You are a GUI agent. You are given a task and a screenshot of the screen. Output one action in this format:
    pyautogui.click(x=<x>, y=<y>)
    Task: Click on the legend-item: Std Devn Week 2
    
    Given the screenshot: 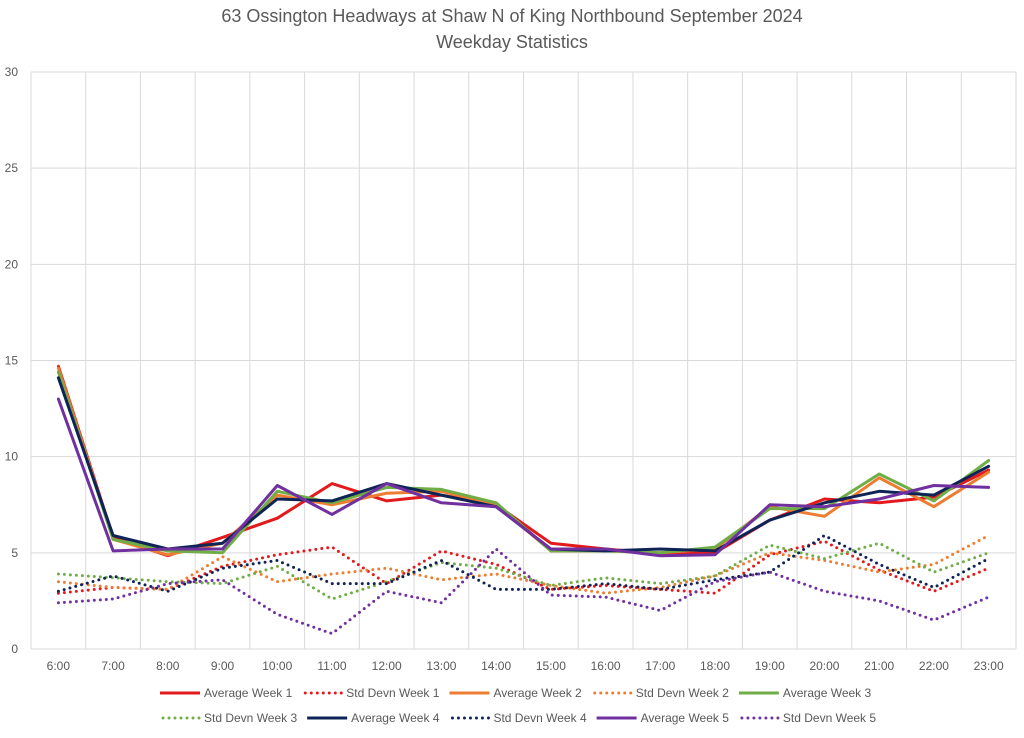 What is the action you would take?
    pyautogui.click(x=661, y=693)
    